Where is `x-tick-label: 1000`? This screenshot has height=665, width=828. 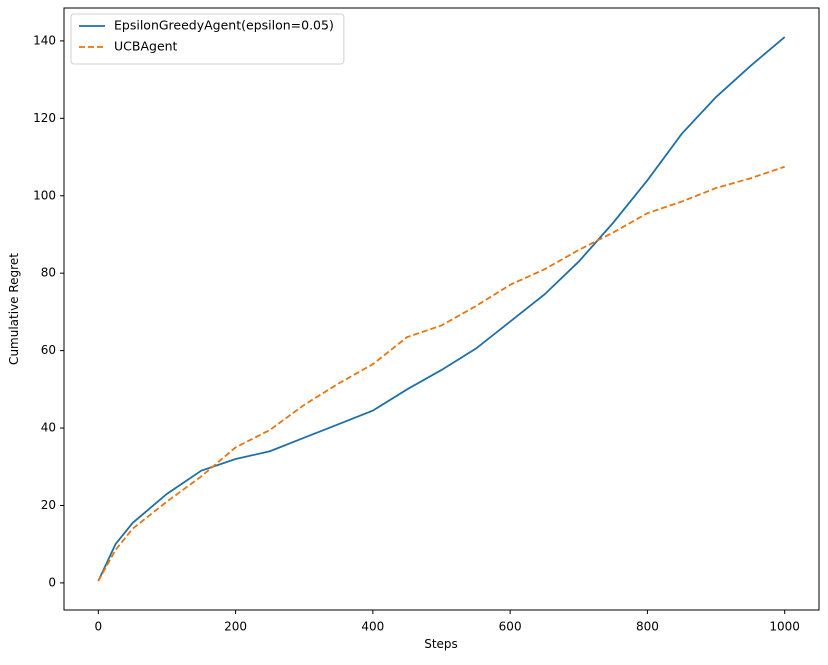 x-tick-label: 1000 is located at coordinates (784, 627).